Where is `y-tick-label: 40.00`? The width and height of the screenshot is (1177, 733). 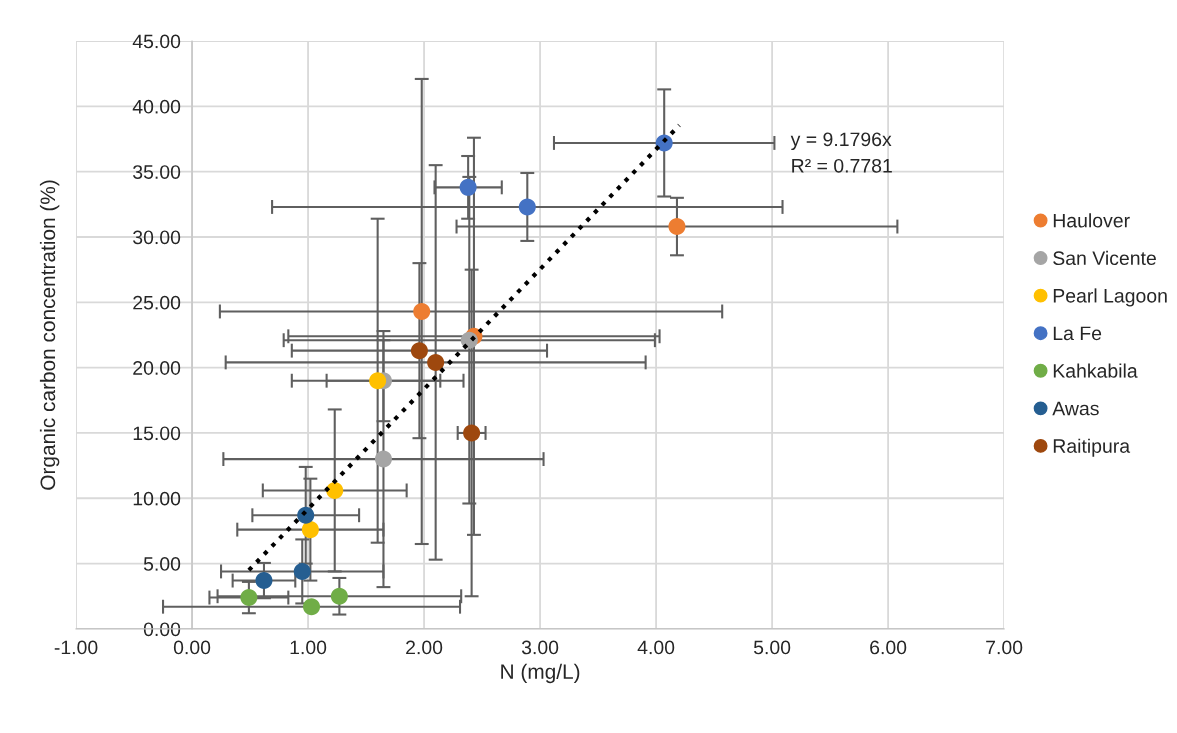
y-tick-label: 40.00 is located at coordinates (156, 106).